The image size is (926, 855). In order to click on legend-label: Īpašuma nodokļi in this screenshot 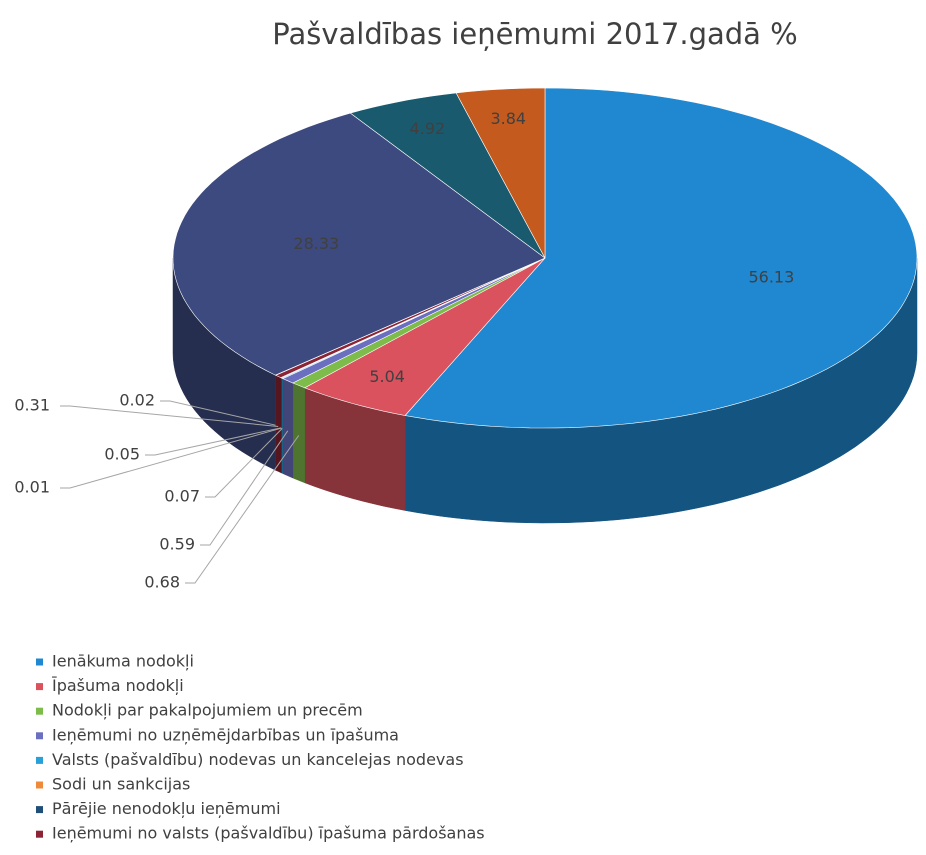, I will do `click(118, 685)`.